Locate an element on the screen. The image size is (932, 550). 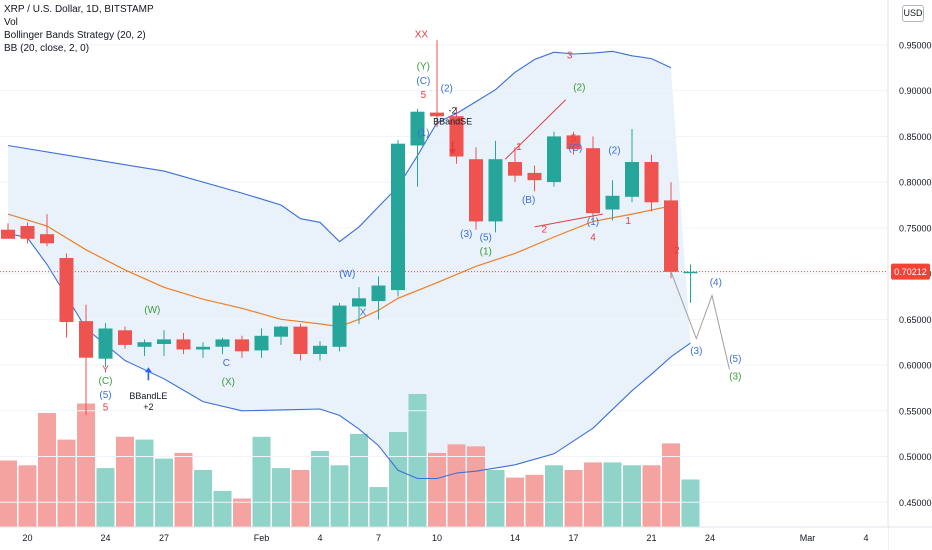
wave-label: 4 is located at coordinates (593, 238).